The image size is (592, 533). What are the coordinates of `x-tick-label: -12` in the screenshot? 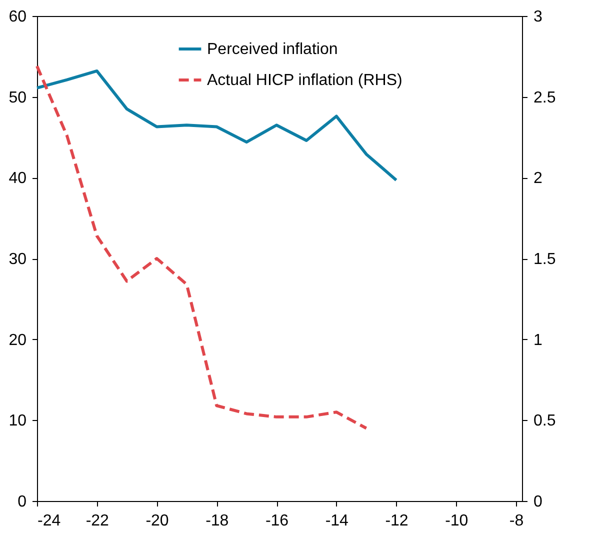 It's located at (396, 521).